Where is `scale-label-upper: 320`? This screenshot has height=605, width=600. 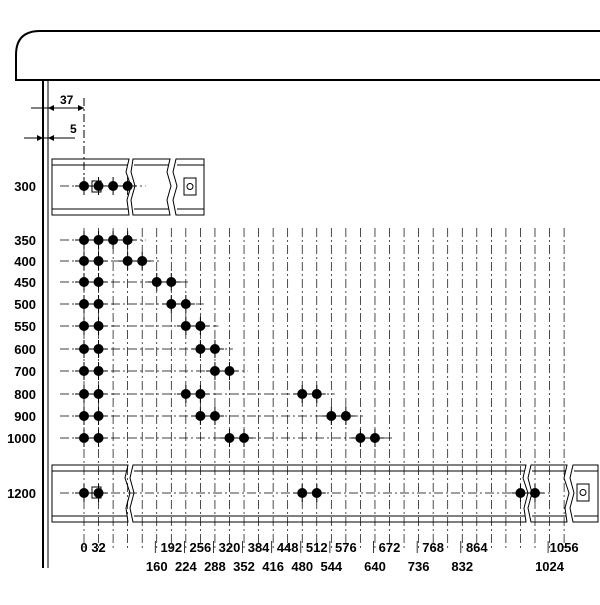 scale-label-upper: 320 is located at coordinates (230, 547).